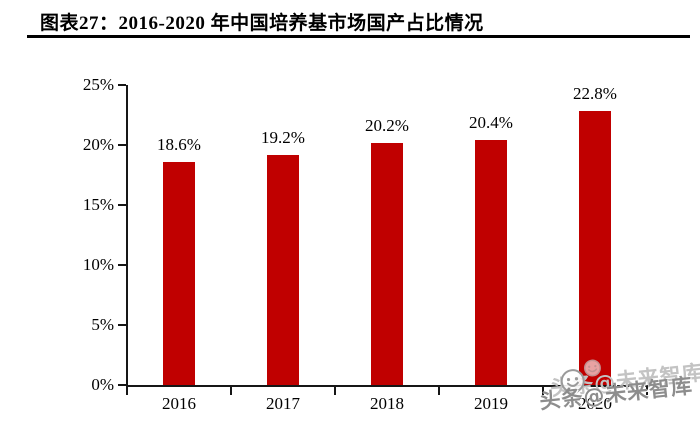 This screenshot has width=700, height=424. I want to click on bar-value-label: 22.8%, so click(595, 94).